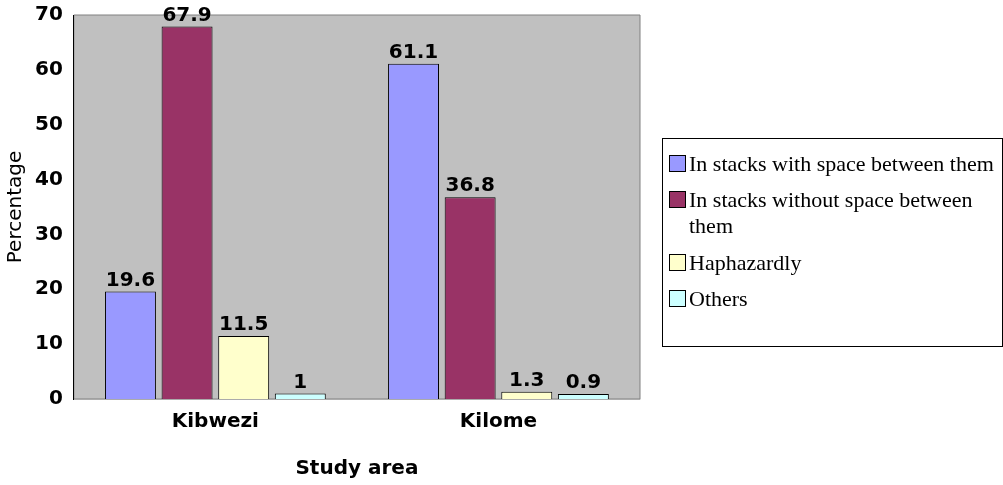 Image resolution: width=1003 pixels, height=485 pixels. Describe the element at coordinates (831, 213) in the screenshot. I see `legend-label: In stacks without space between them` at that location.